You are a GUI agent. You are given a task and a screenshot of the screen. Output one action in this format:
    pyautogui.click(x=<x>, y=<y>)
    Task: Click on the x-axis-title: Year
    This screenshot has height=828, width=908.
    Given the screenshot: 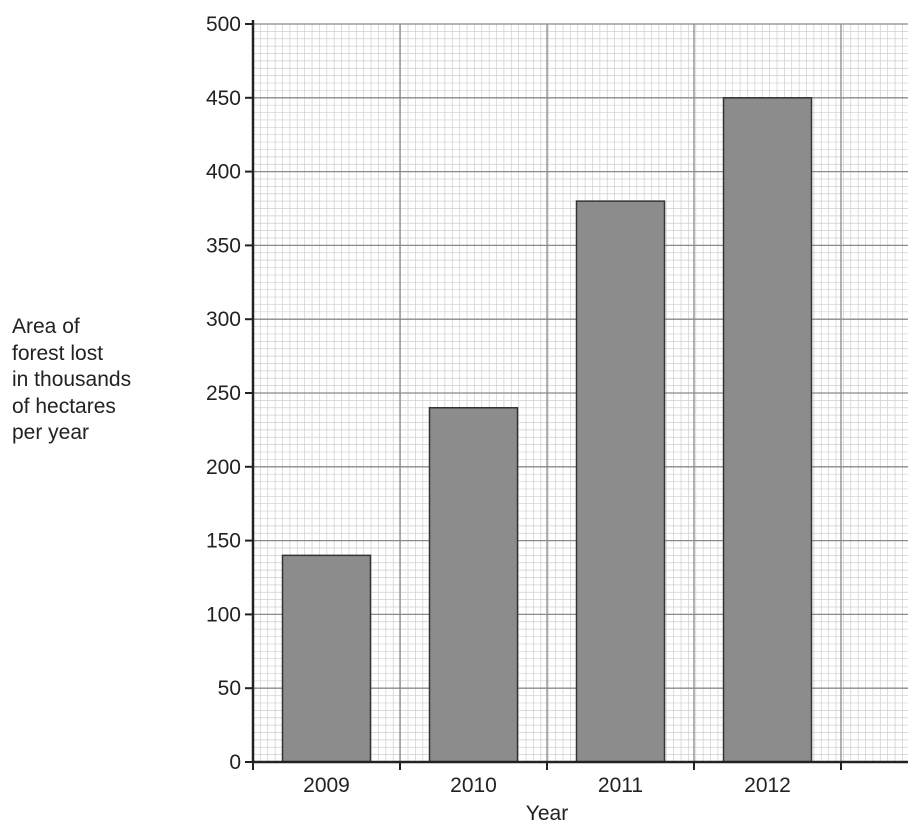 What is the action you would take?
    pyautogui.click(x=547, y=813)
    